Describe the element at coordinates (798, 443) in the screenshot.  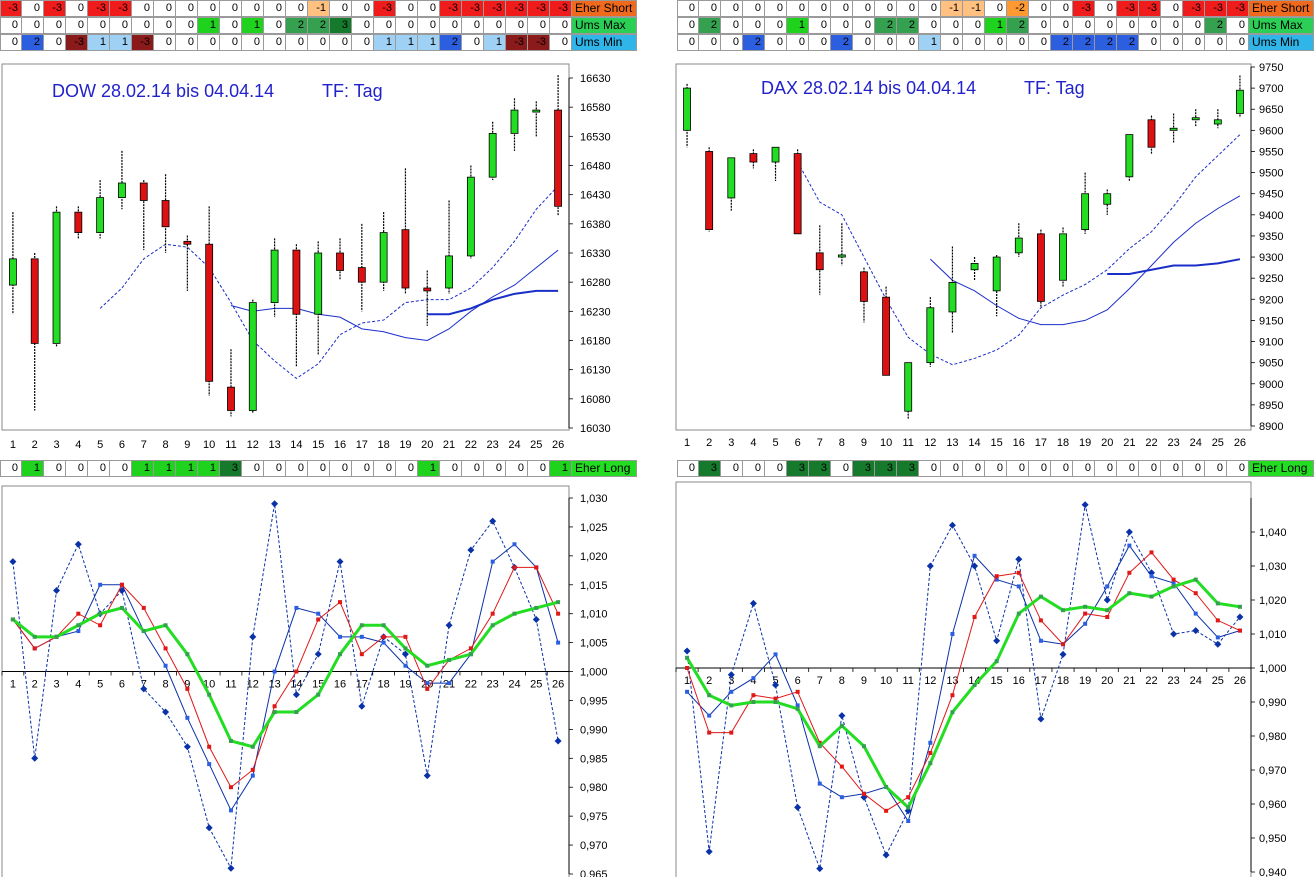
I see `x-tick-label: 6` at that location.